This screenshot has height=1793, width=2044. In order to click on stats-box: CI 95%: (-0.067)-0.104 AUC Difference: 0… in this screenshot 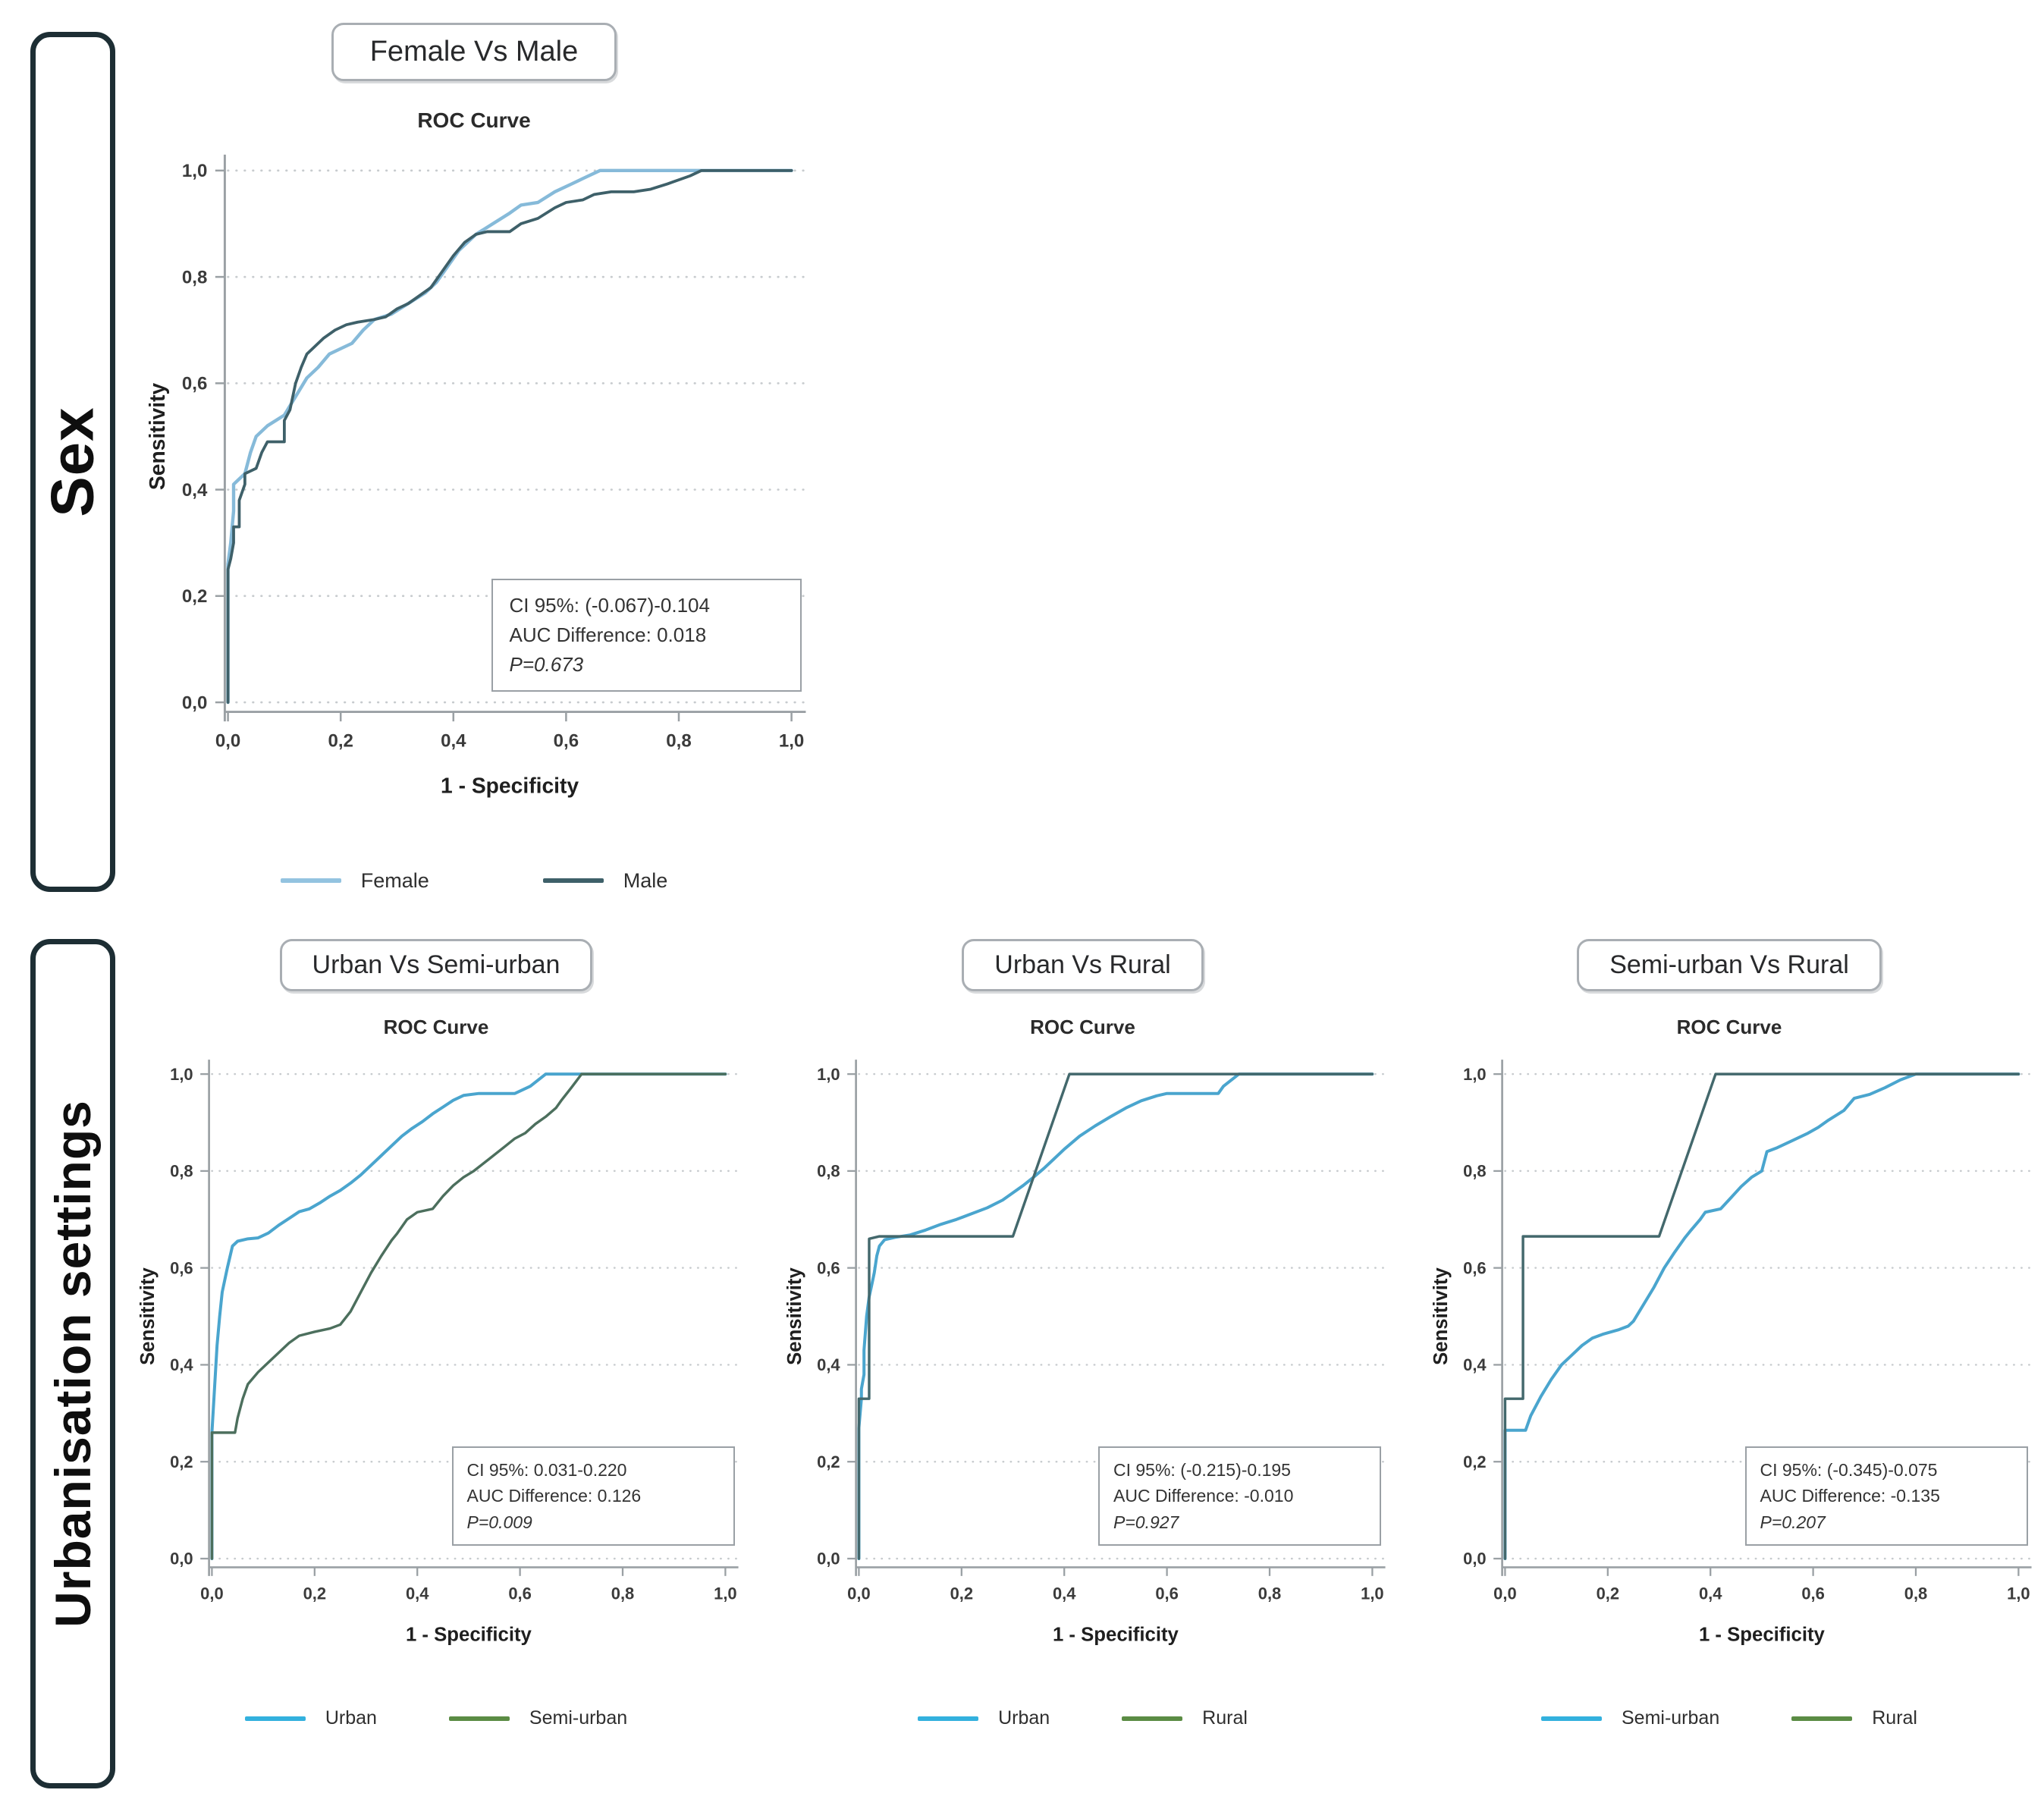, I will do `click(646, 635)`.